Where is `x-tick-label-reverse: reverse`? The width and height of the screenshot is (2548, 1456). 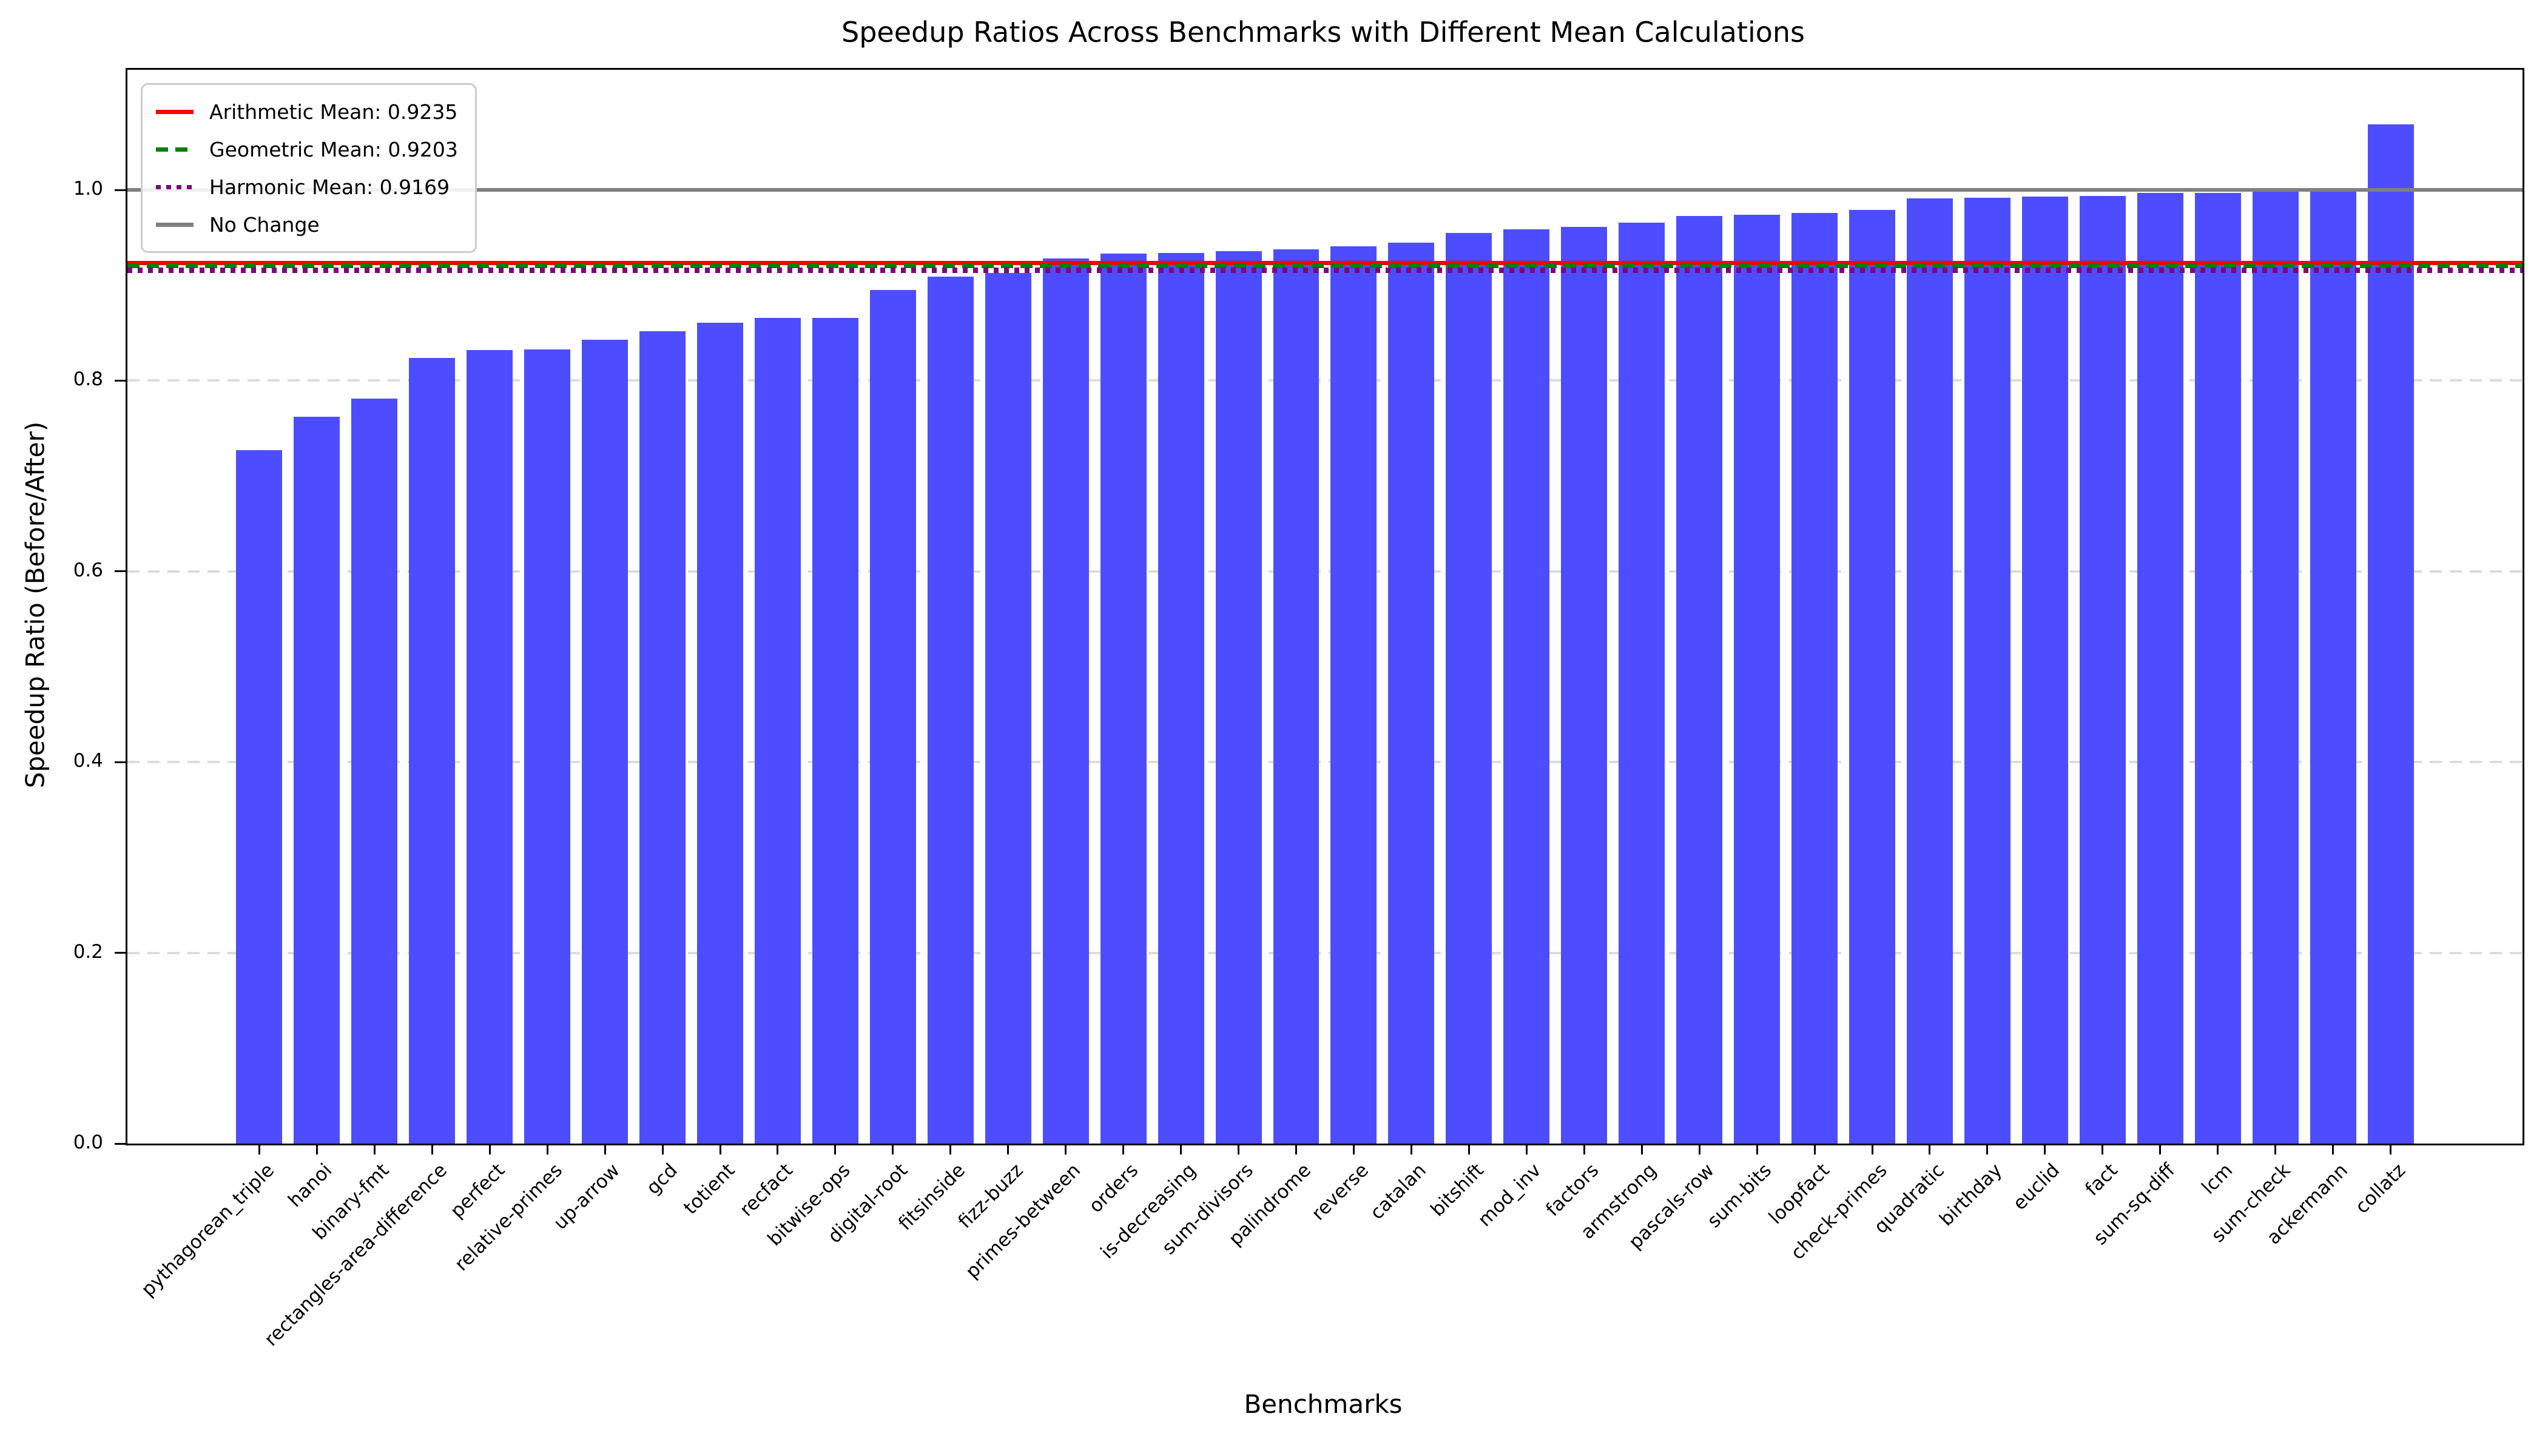 x-tick-label-reverse: reverse is located at coordinates (1340, 1192).